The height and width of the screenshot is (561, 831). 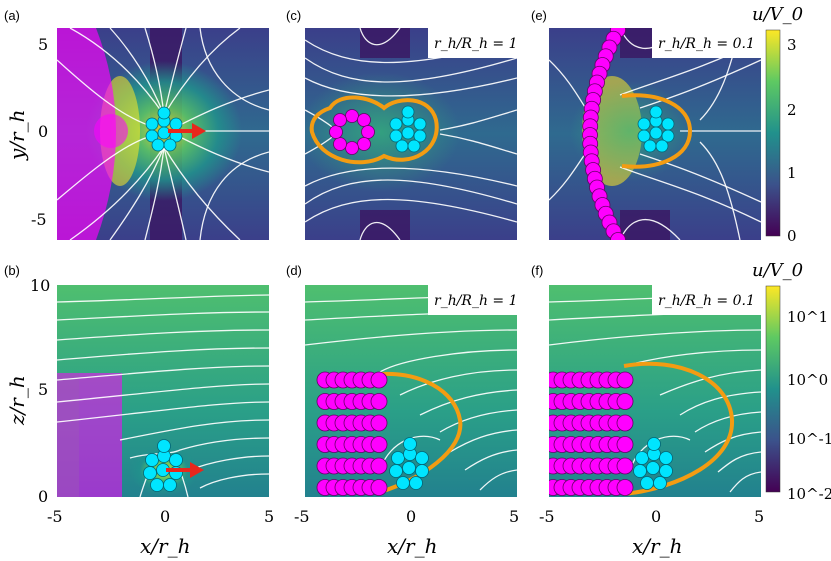 I want to click on panel-b, so click(x=163, y=391).